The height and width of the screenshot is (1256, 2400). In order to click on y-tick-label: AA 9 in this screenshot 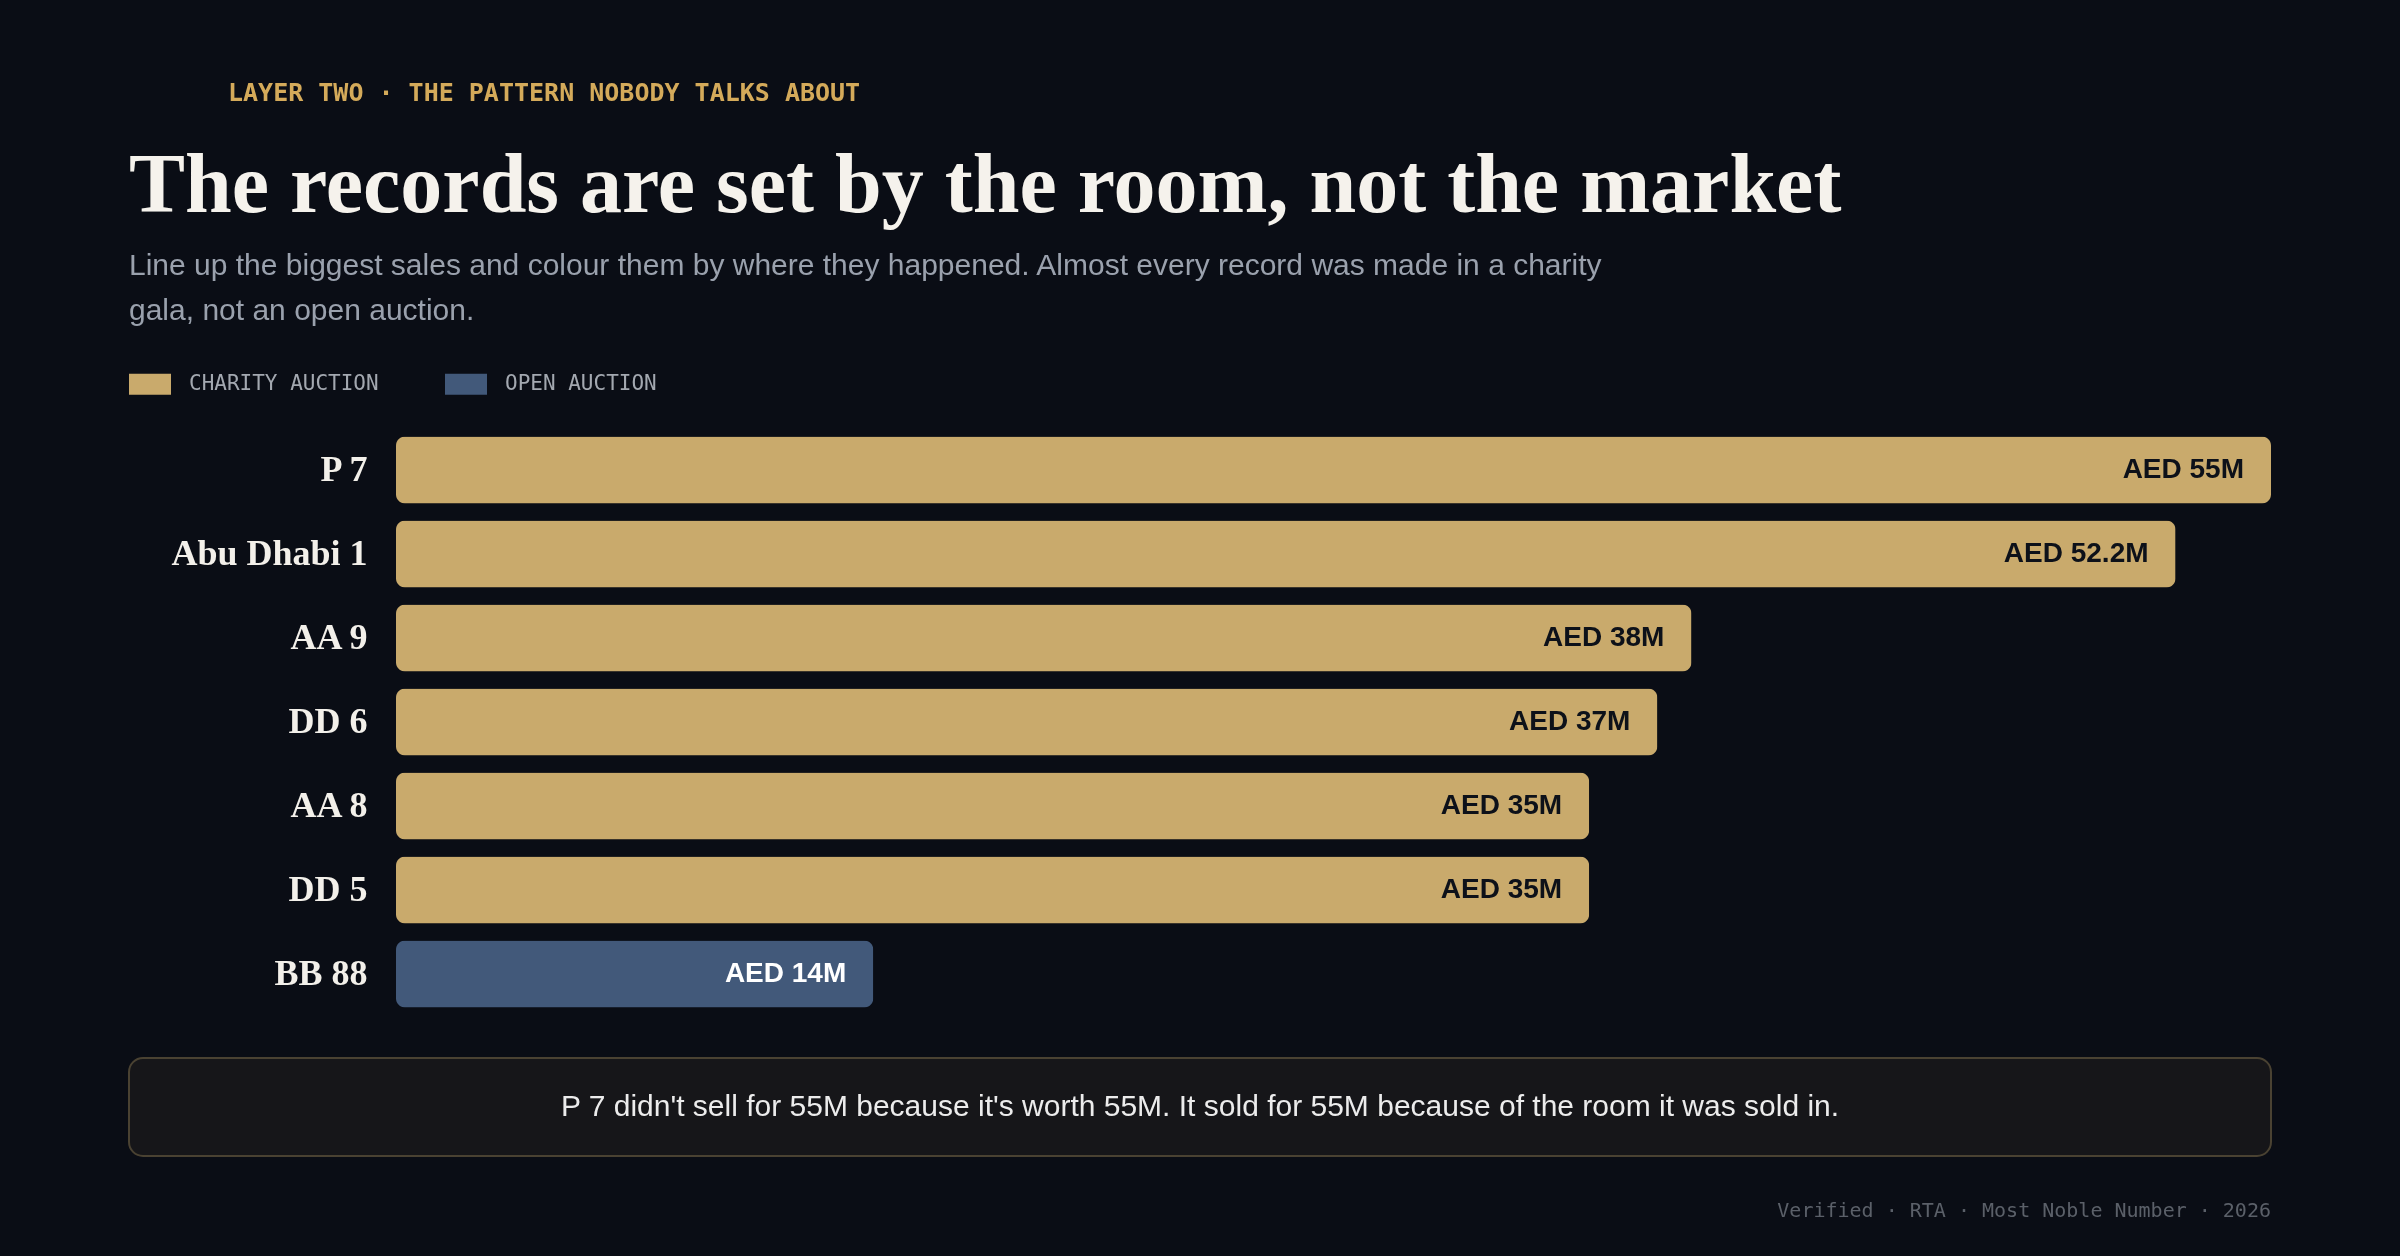, I will do `click(329, 637)`.